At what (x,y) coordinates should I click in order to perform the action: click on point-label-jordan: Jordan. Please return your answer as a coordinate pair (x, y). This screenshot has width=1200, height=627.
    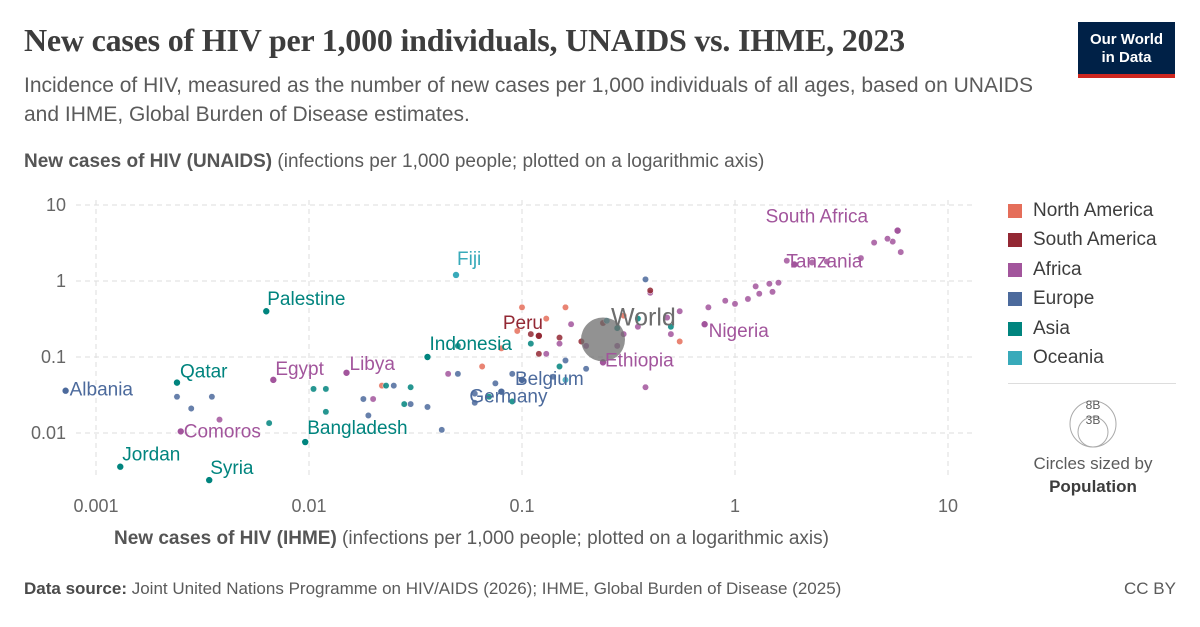
    Looking at the image, I should click on (151, 455).